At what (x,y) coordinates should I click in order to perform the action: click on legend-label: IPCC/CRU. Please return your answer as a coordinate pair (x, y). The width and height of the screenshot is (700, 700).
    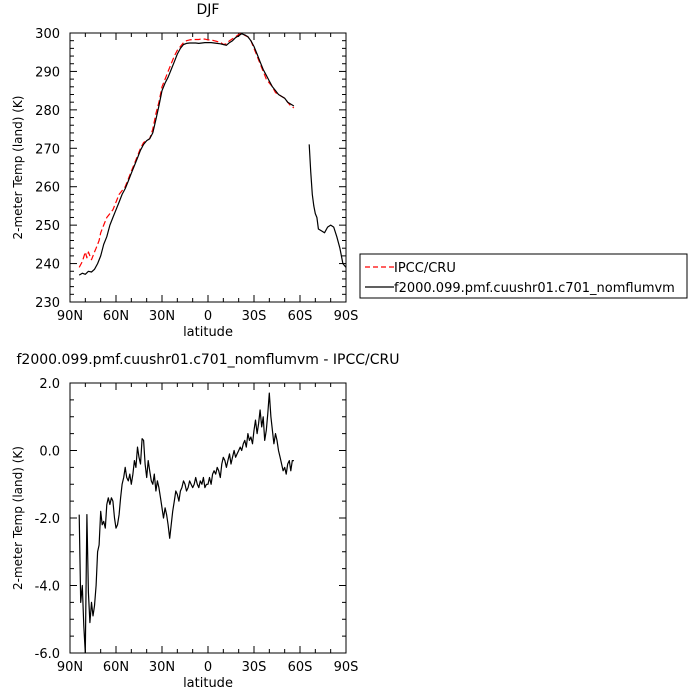
    Looking at the image, I should click on (425, 268).